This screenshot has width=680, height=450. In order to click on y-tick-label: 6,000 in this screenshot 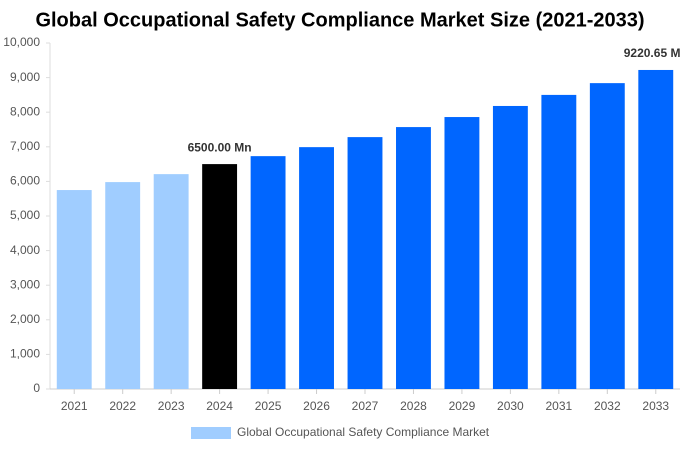, I will do `click(25, 181)`.